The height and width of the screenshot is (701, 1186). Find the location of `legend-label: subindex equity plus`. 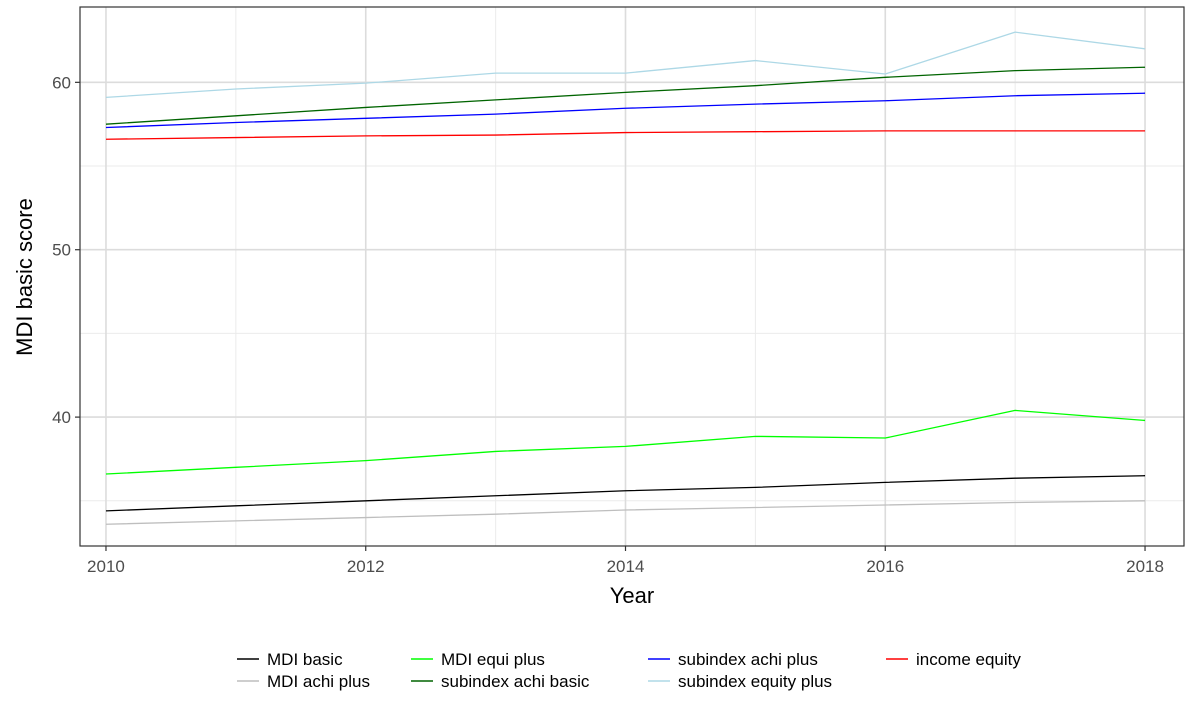

legend-label: subindex equity plus is located at coordinates (755, 681).